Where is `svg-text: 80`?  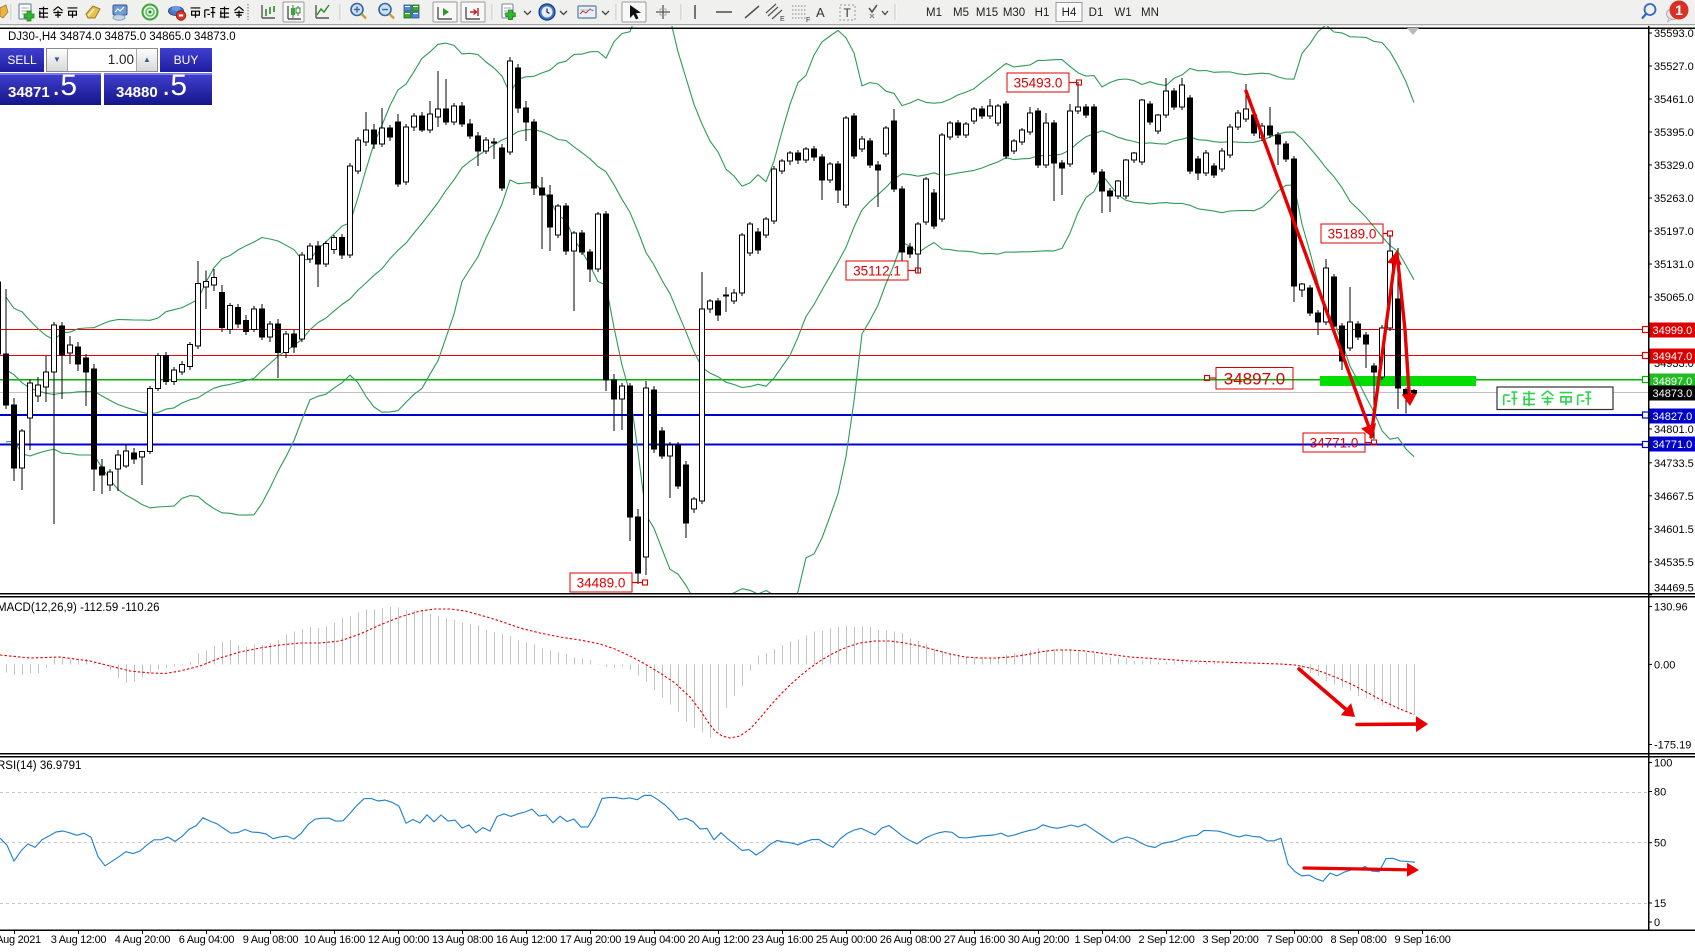 svg-text: 80 is located at coordinates (1660, 793).